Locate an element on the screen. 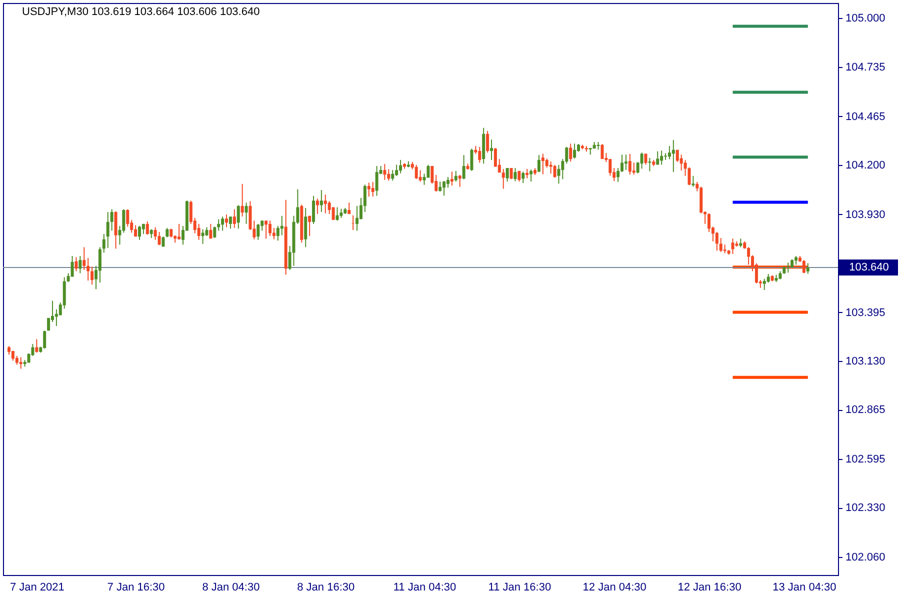  x-tick-label: 13 Jan 04:30 is located at coordinates (804, 588).